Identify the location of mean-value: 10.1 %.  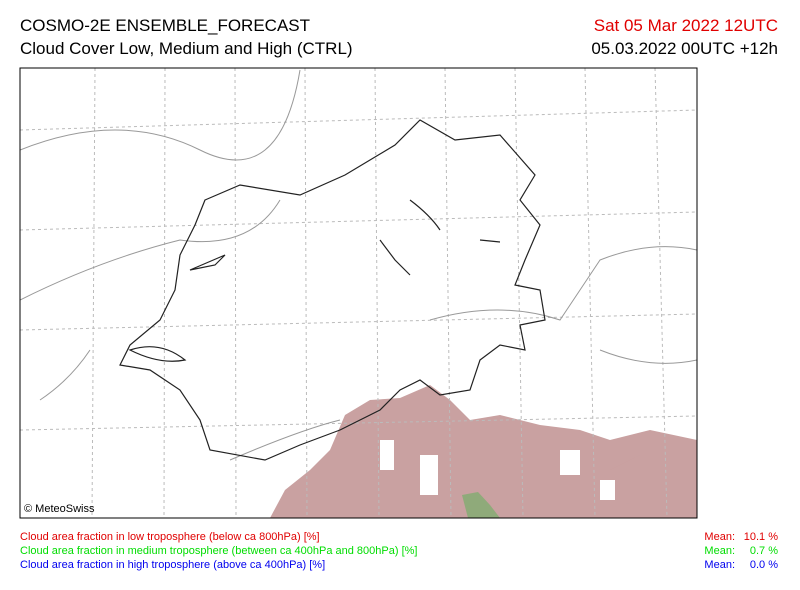
(761, 537).